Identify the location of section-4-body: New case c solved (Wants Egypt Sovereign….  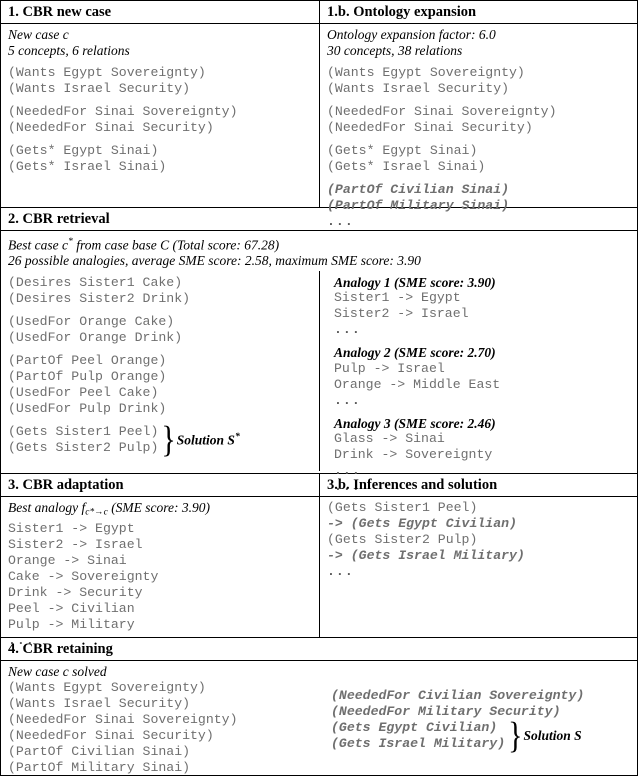
(319, 718).